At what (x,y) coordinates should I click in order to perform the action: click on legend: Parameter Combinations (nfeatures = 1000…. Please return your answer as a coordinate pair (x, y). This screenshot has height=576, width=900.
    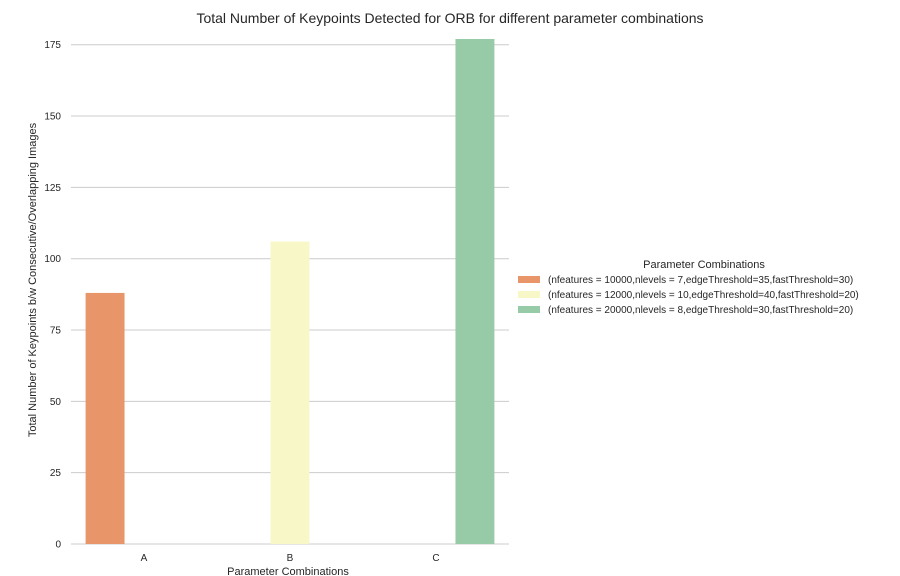
    Looking at the image, I should click on (688, 287).